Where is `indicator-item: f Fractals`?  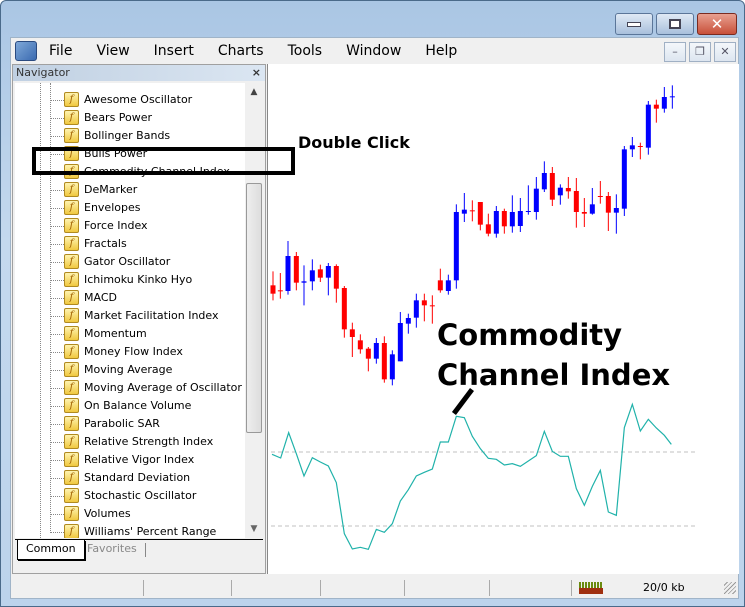
indicator-item: f Fractals is located at coordinates (130, 244).